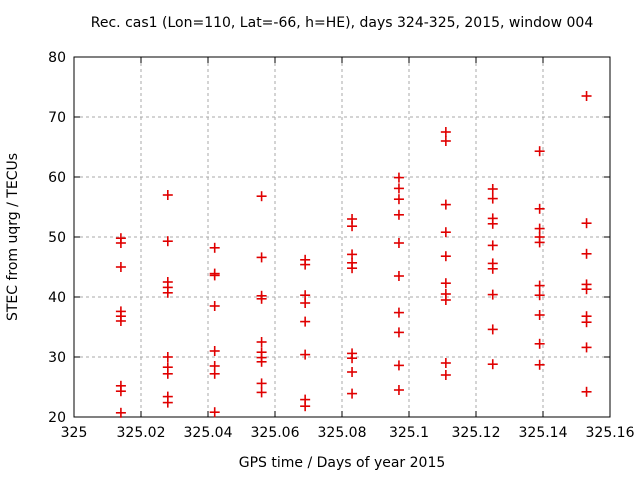 Image resolution: width=640 pixels, height=484 pixels. I want to click on y-tick-label: 50, so click(57, 238).